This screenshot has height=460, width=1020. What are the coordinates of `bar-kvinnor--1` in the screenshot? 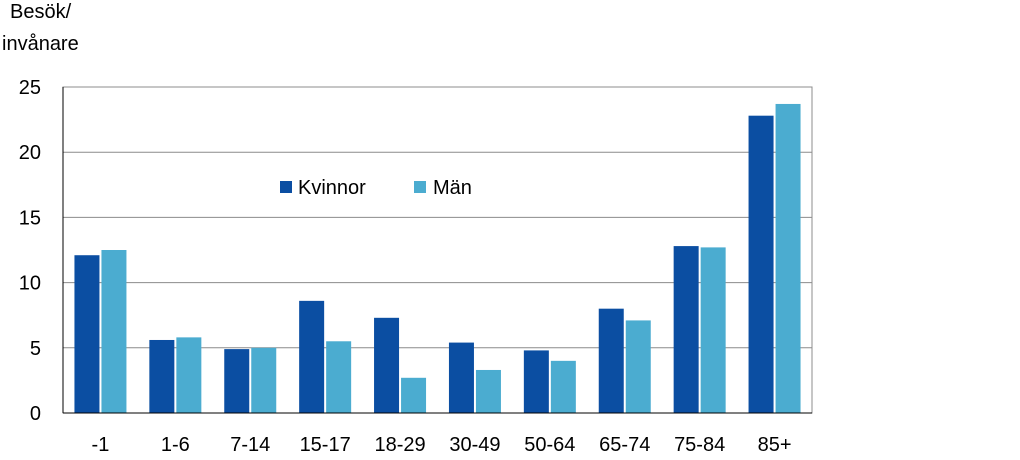 It's located at (87, 334).